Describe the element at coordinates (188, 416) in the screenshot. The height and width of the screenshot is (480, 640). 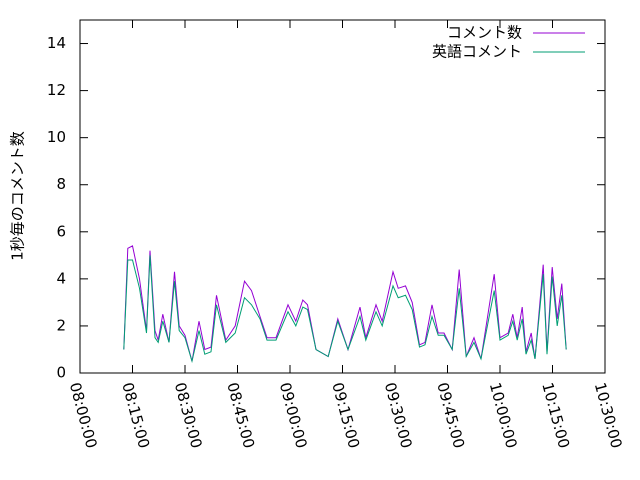
I see `x-tick-label: 08:30:00` at that location.